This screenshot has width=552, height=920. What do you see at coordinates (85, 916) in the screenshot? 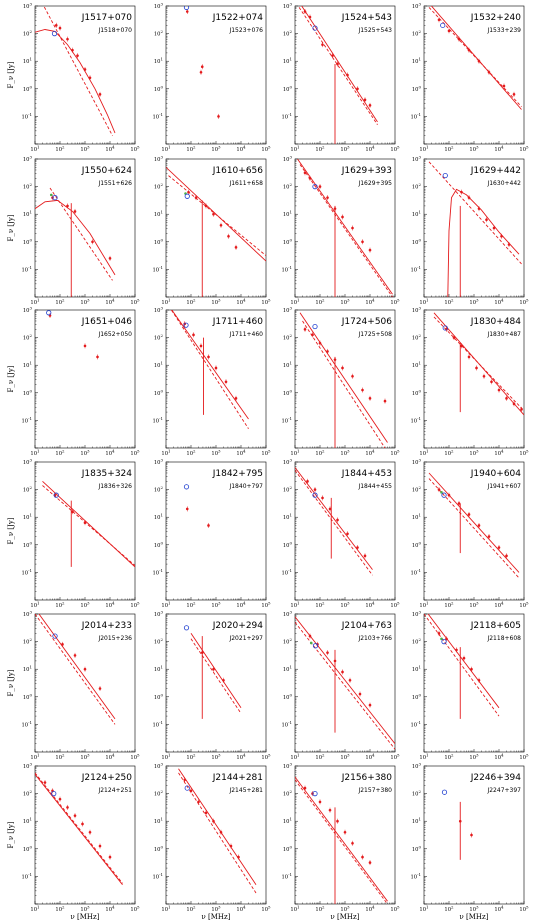
I see `x-axis-label: ν [MHz]` at bounding box center [85, 916].